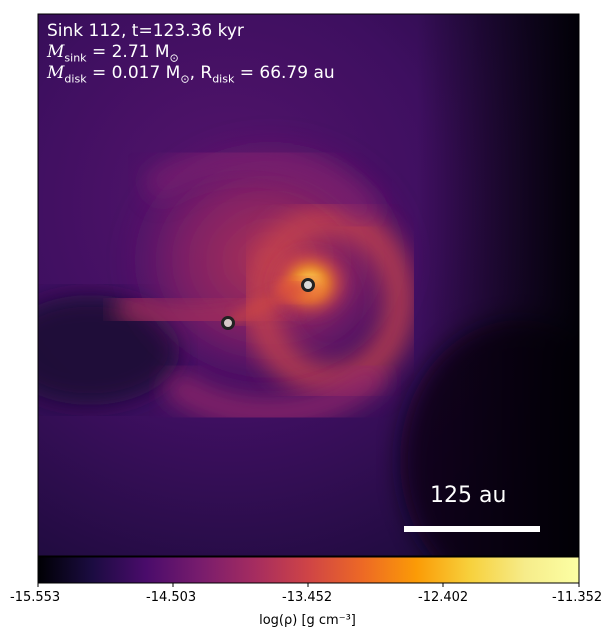 Image resolution: width=615 pixels, height=644 pixels. I want to click on disk-props-text: Mdisk = 0.017 M⊙, Rdisk = 66.79 au, so click(191, 74).